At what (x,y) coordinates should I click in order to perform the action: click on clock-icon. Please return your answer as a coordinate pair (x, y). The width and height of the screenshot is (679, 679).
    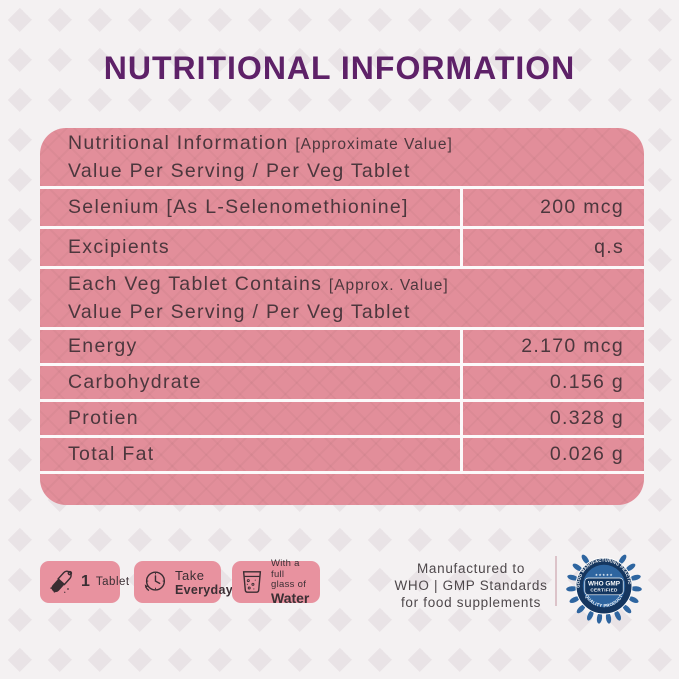
    Looking at the image, I should click on (155, 581).